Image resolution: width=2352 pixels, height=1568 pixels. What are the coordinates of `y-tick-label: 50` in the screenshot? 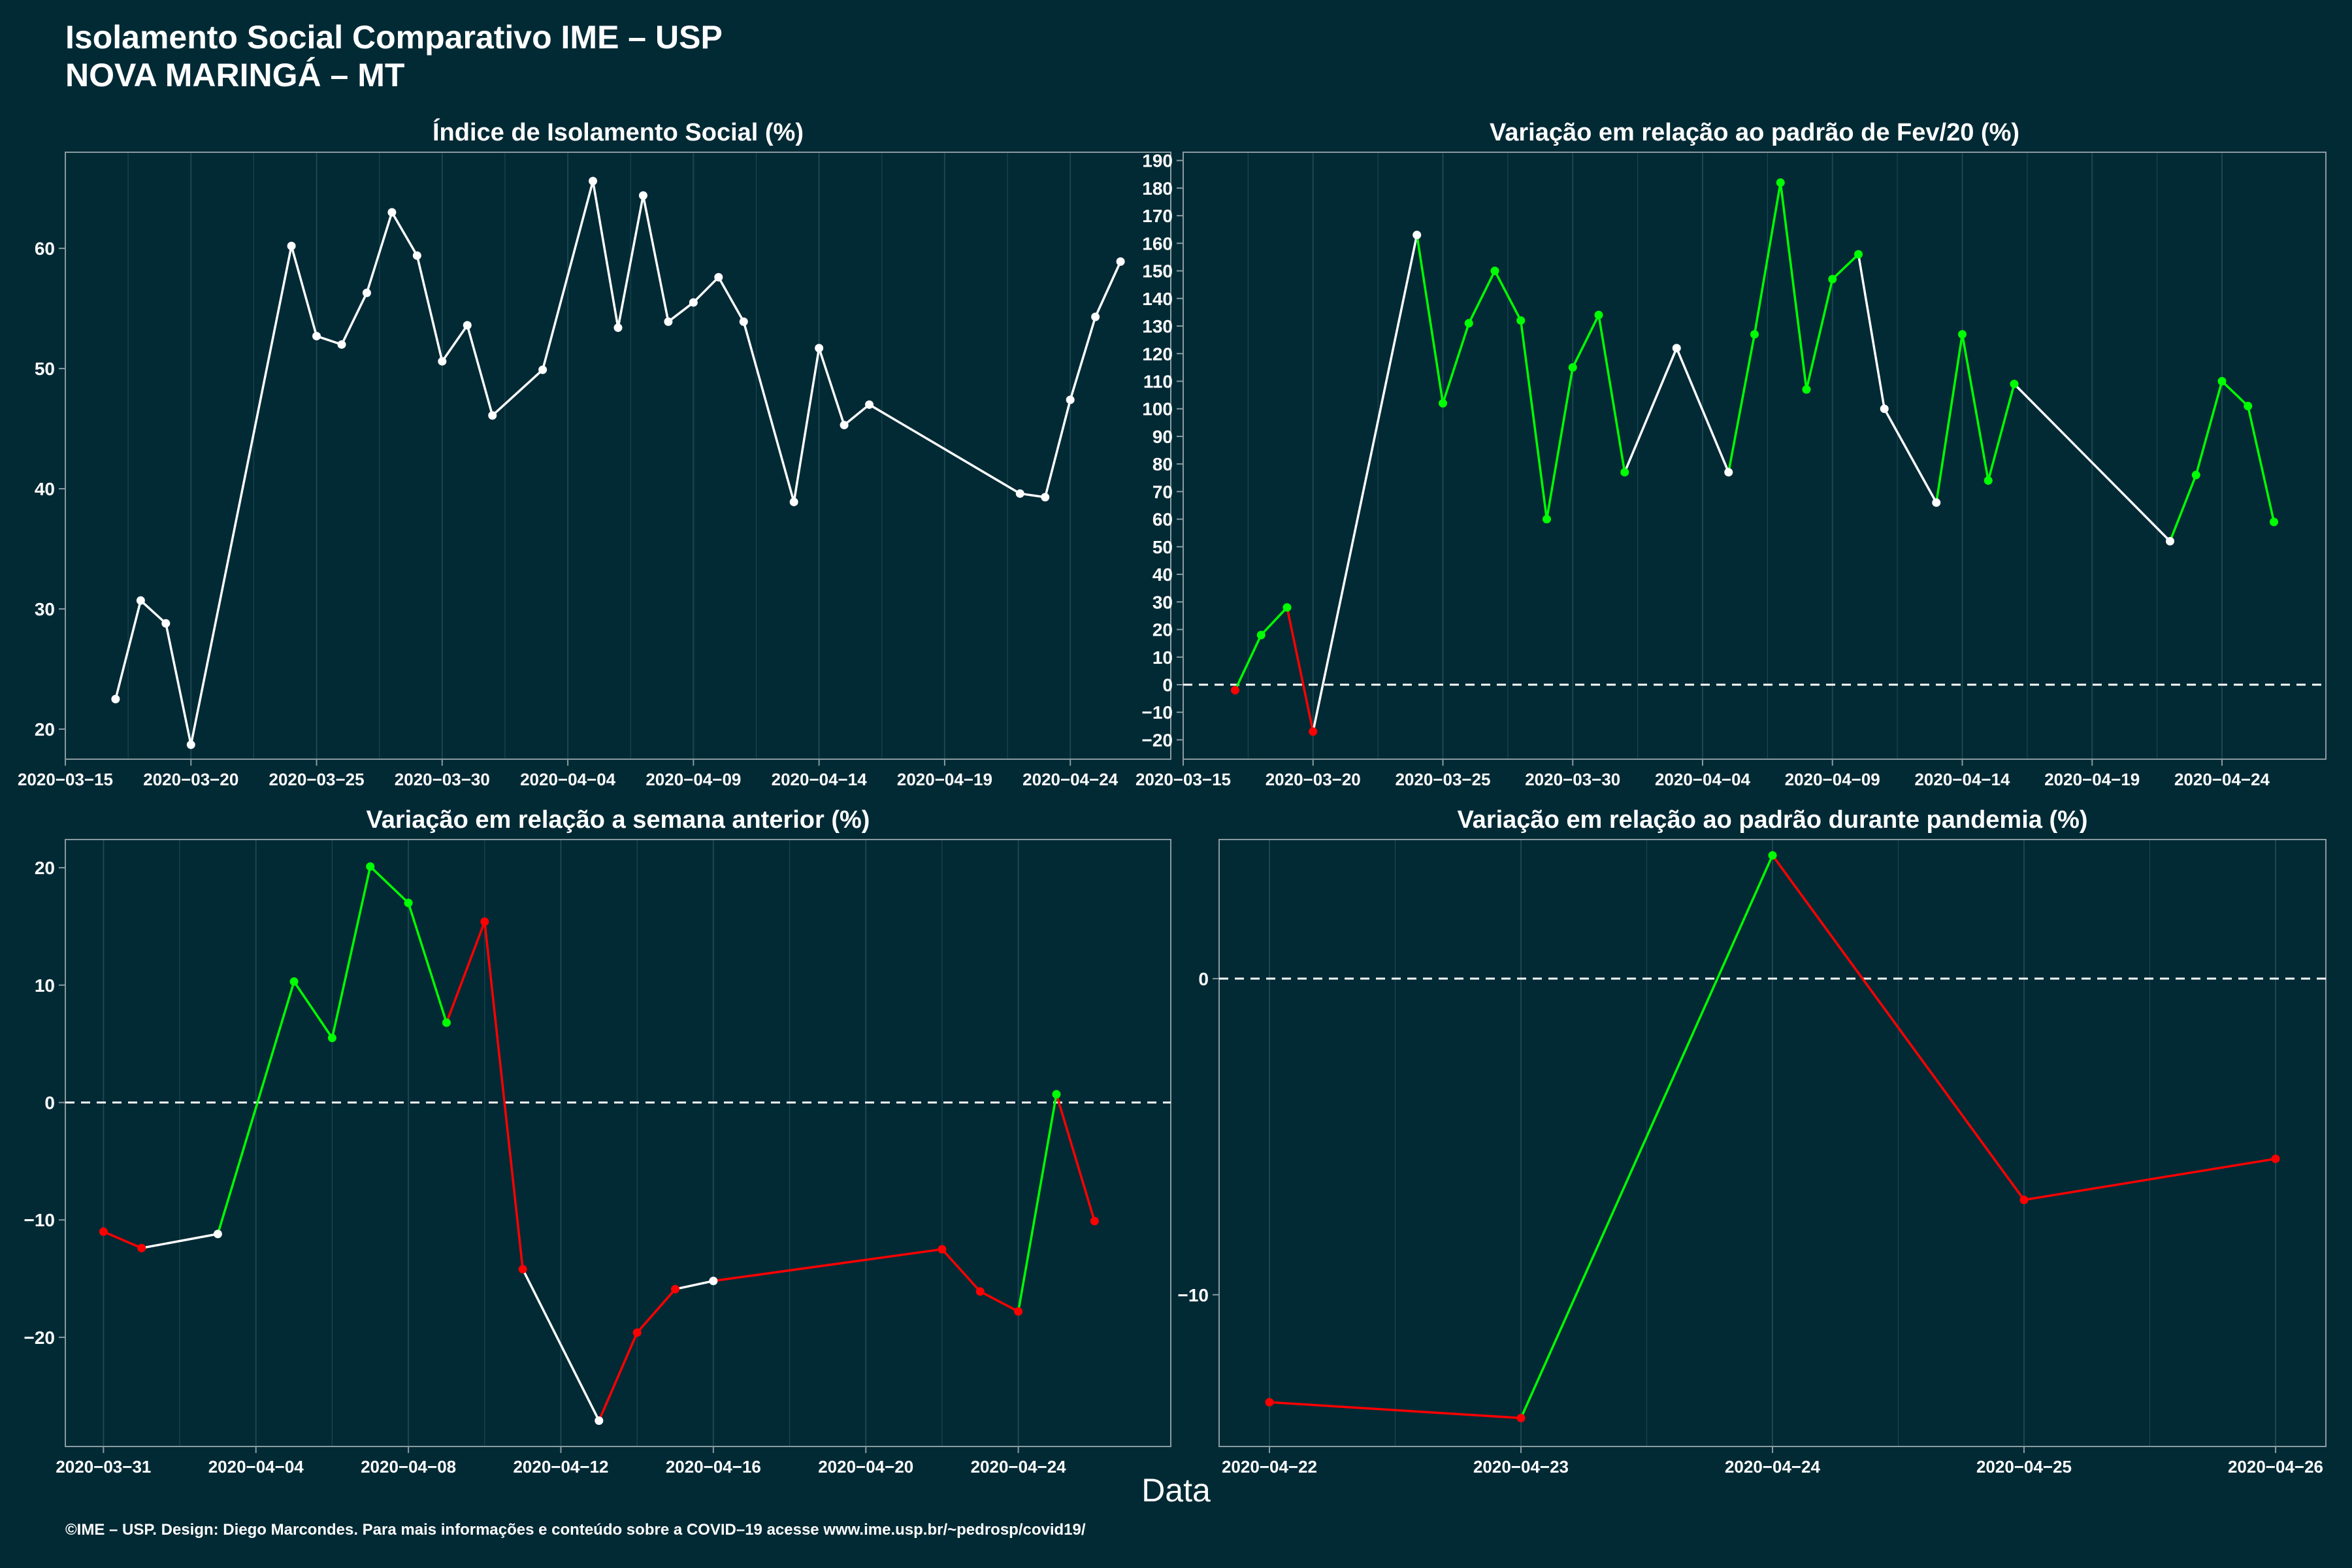 It's located at (1162, 547).